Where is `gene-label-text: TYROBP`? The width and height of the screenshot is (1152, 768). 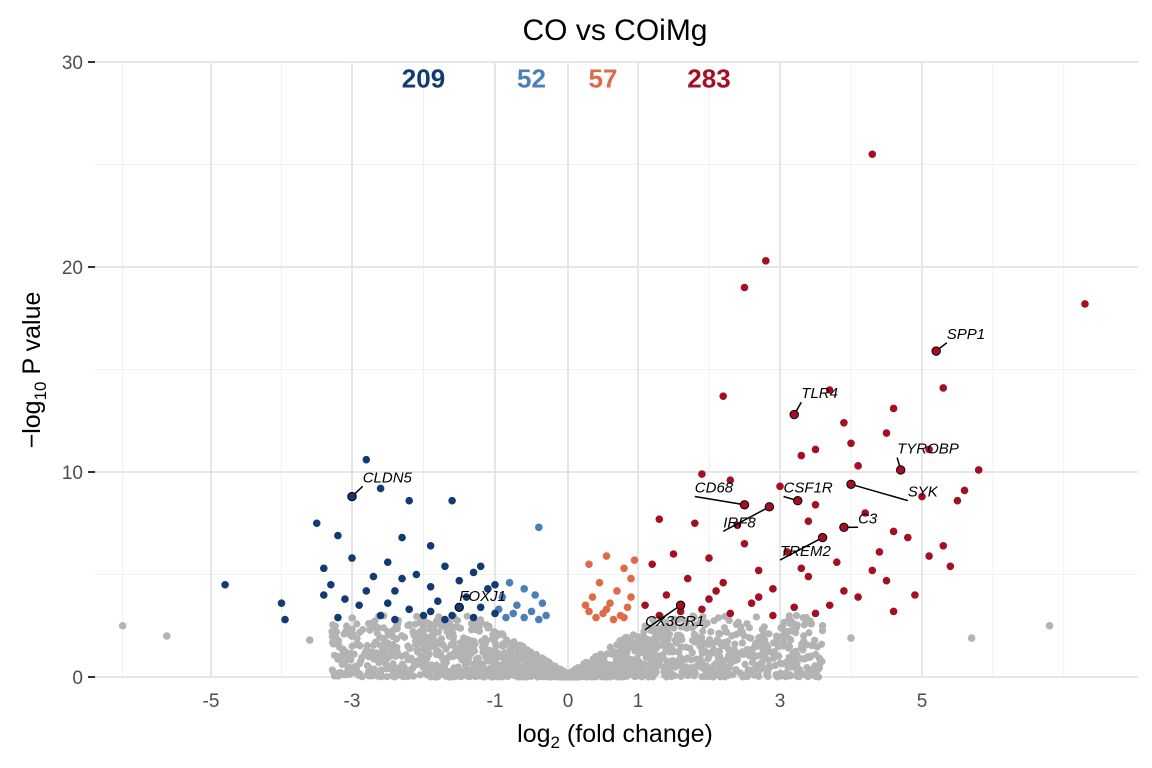 gene-label-text: TYROBP is located at coordinates (928, 449).